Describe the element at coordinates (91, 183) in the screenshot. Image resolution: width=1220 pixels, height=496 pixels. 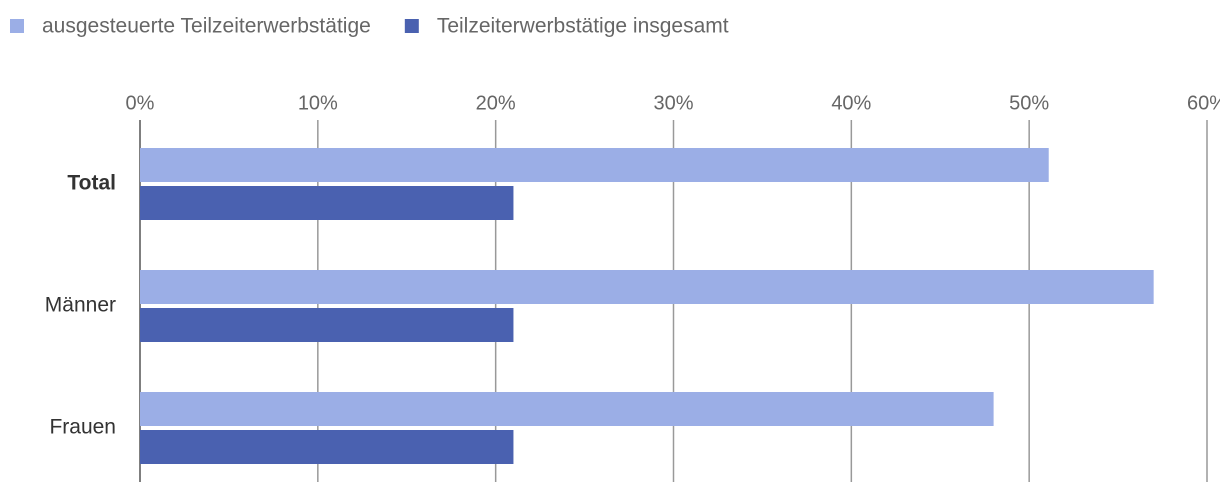
I see `y-tick-label: Total` at that location.